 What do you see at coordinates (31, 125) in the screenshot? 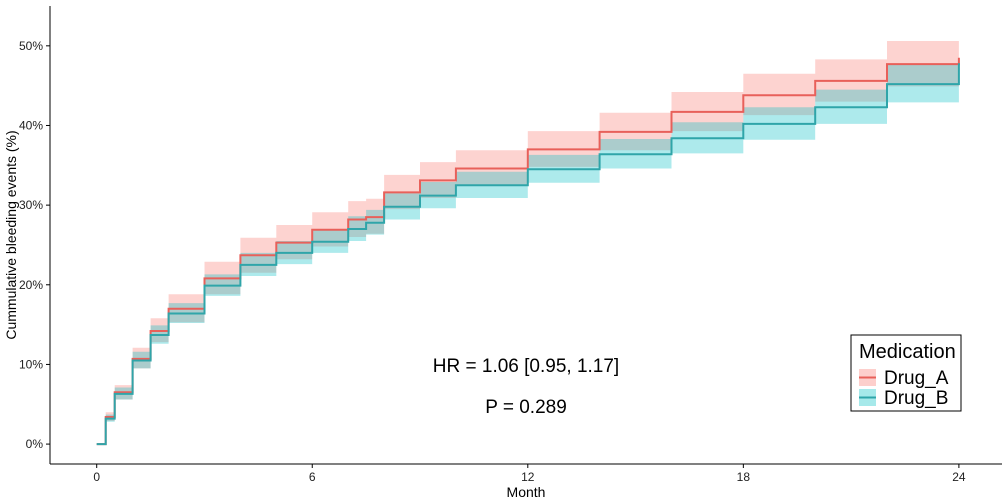
I see `y-tick-label: 40%` at bounding box center [31, 125].